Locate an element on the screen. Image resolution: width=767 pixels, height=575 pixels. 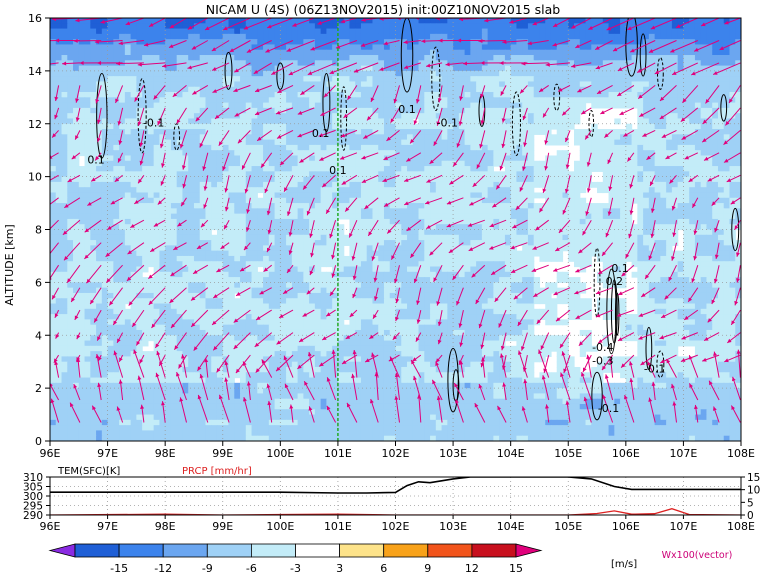
surface-right-tick-label: 15 is located at coordinates (753, 478).